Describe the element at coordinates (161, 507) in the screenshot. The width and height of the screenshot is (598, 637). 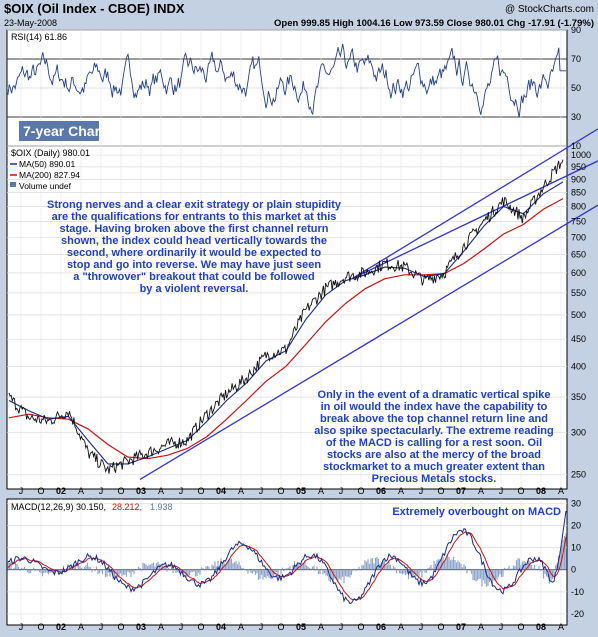
I see `macd-label-hist: 1.938` at that location.